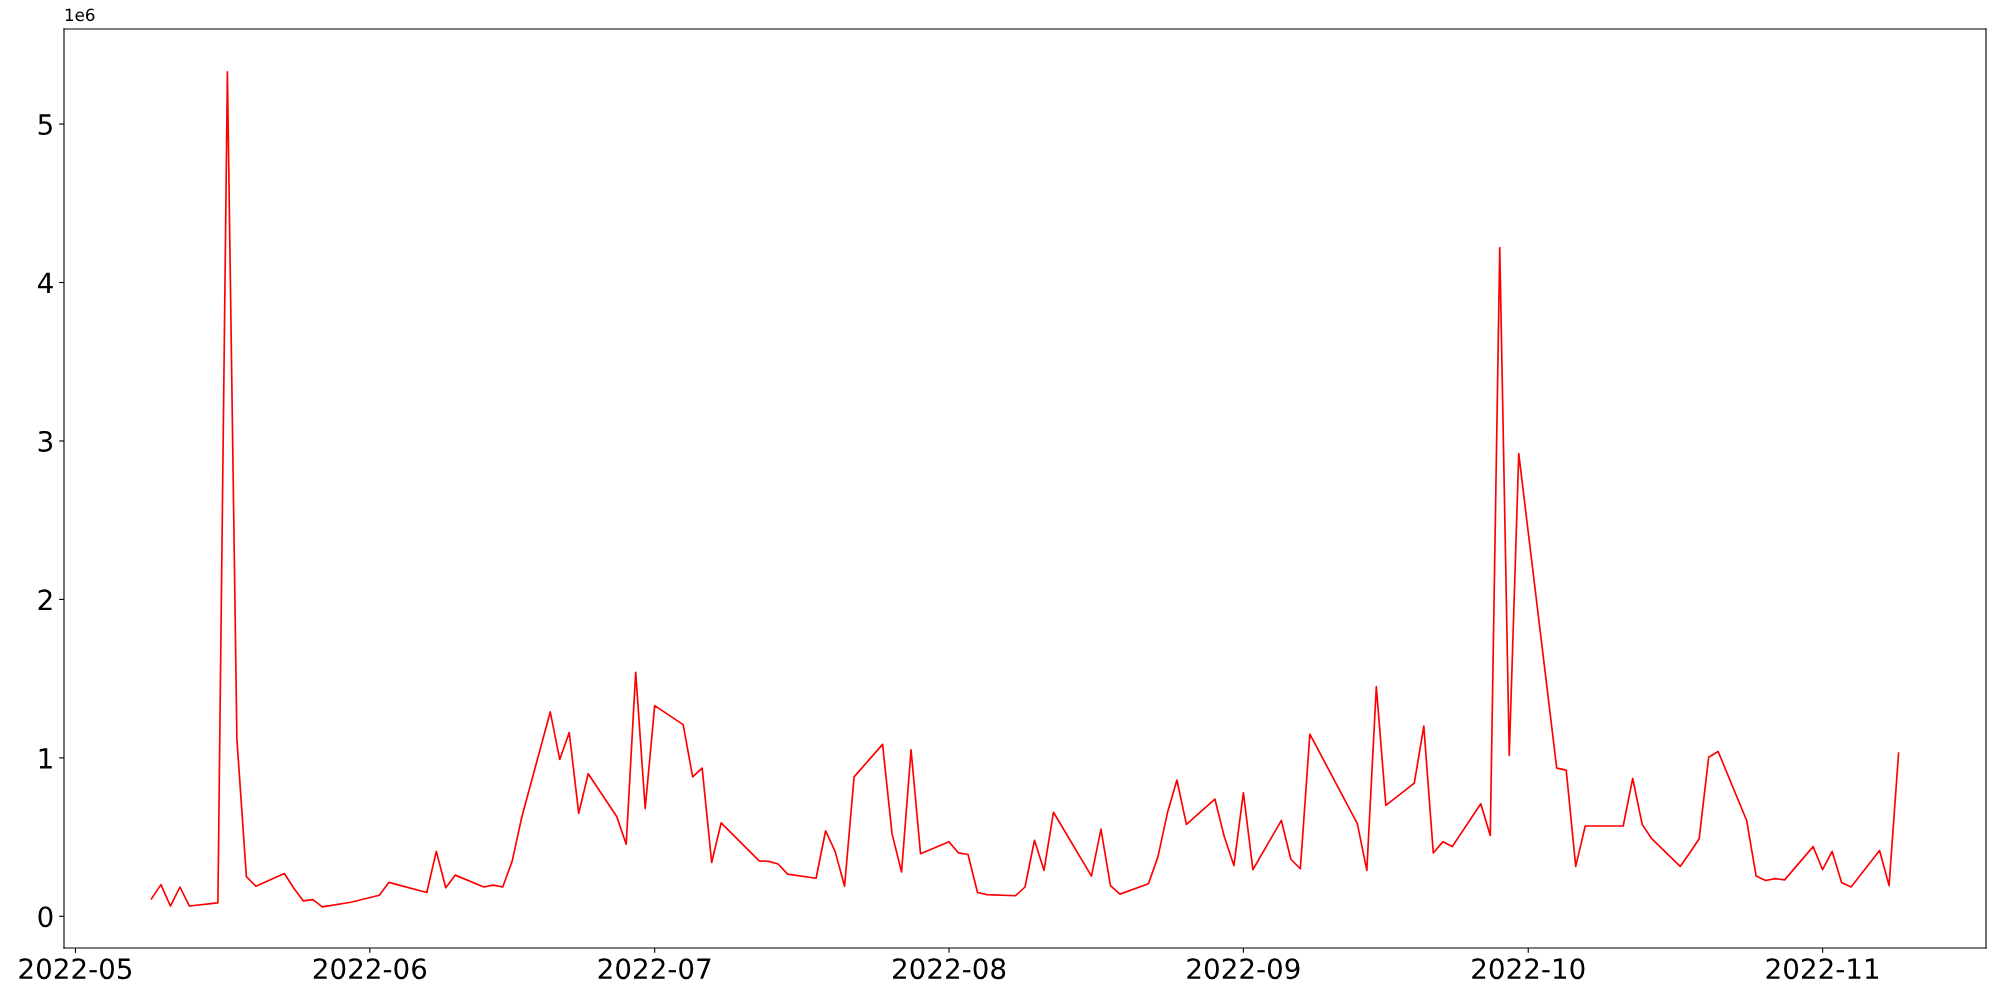  What do you see at coordinates (45, 125) in the screenshot?
I see `y-tick-label: 5` at bounding box center [45, 125].